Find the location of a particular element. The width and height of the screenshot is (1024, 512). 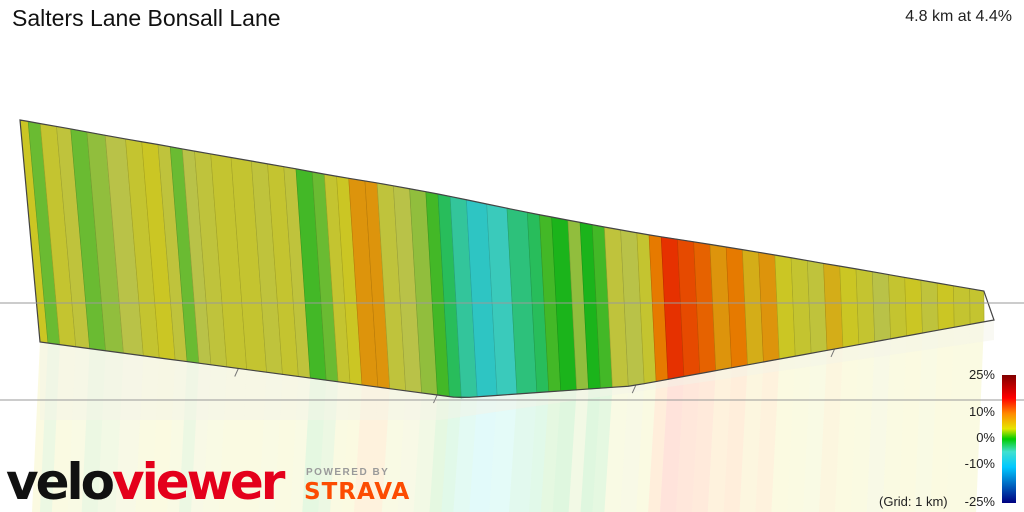

legend-label-0: 0% is located at coordinates (985, 437).